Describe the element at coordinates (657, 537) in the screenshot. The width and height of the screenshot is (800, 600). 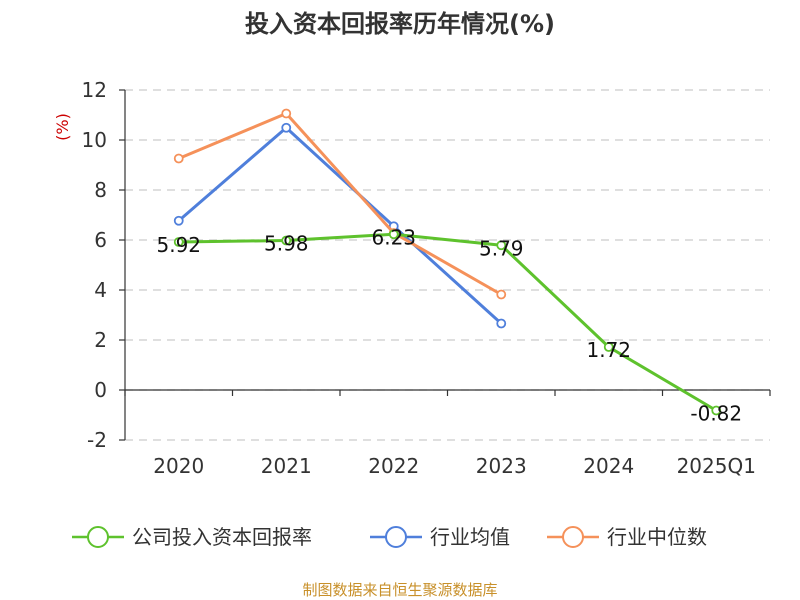
I see `legend-label: 行业中位数` at that location.